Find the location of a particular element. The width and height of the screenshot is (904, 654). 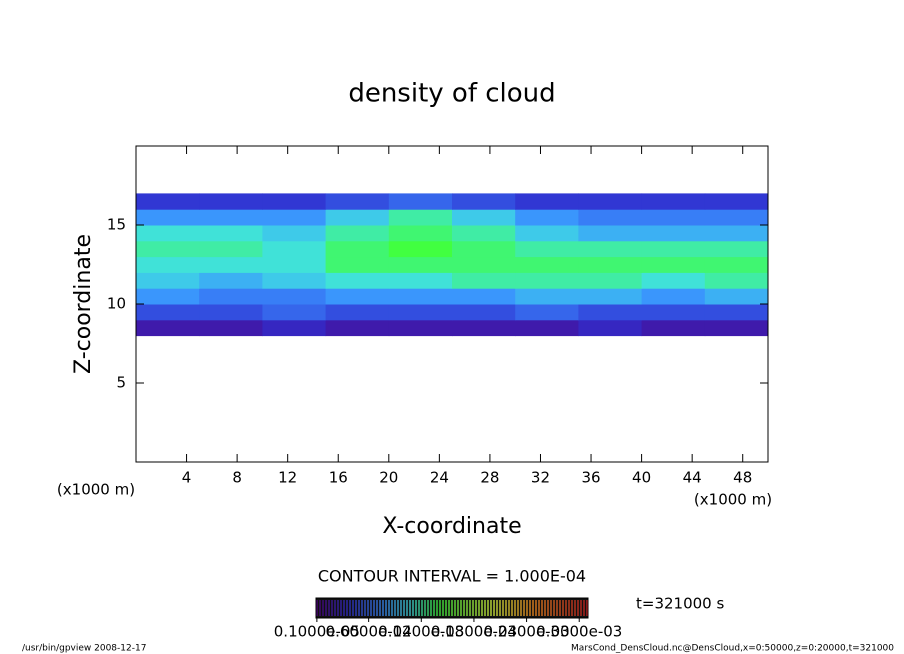

y-axis-label: Z-coordinate is located at coordinates (83, 304).